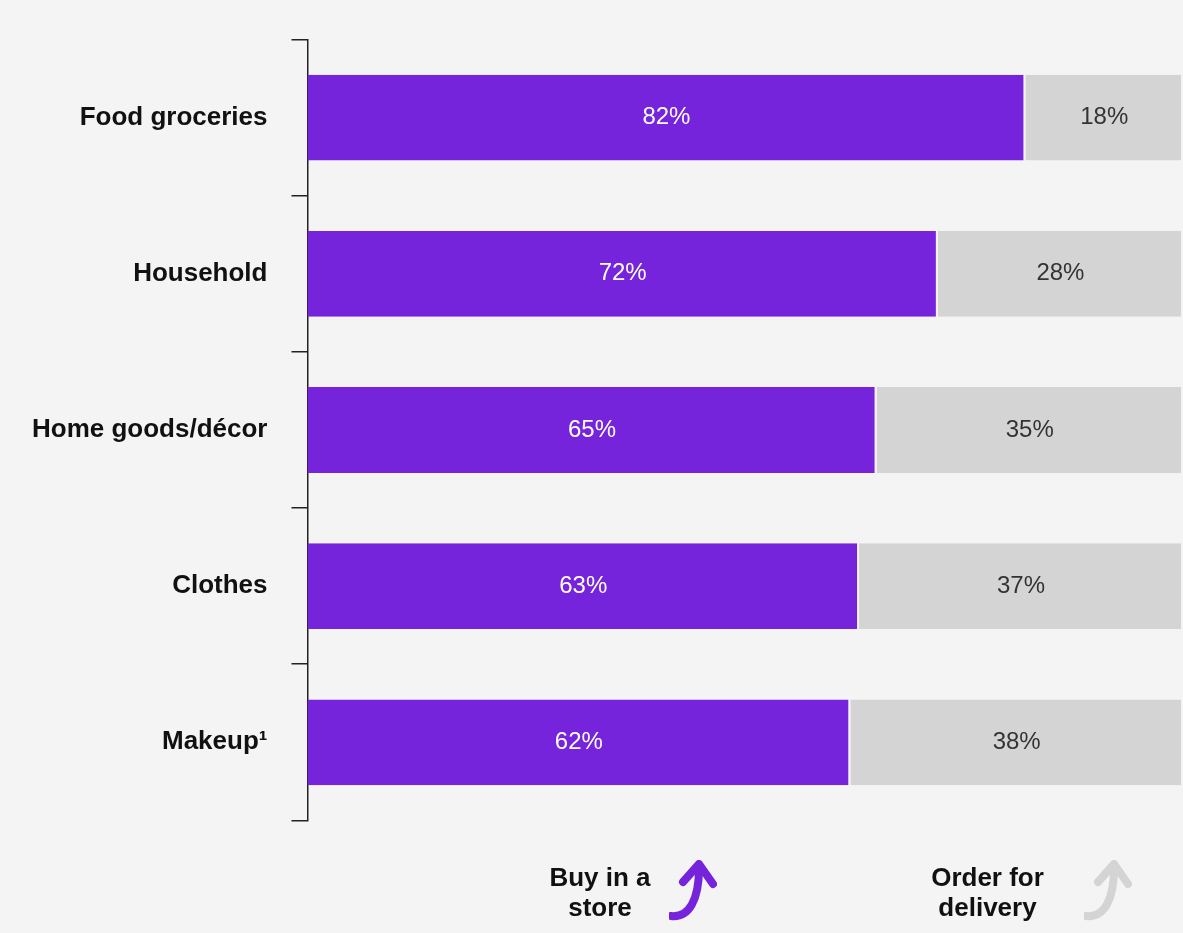 The height and width of the screenshot is (933, 1183). Describe the element at coordinates (215, 740) in the screenshot. I see `y-tick-label: Makeup¹` at that location.